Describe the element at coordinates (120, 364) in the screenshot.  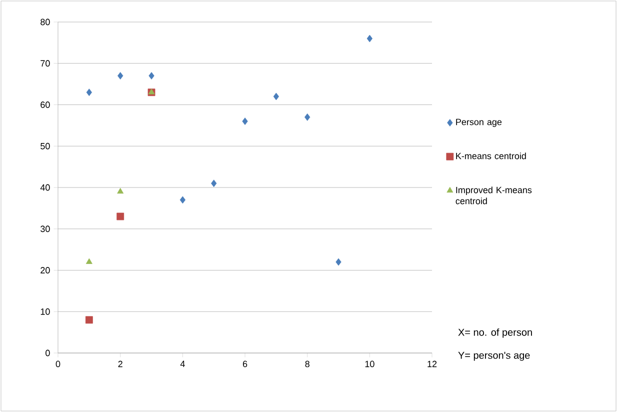
I see `x-tick-label: 2` at that location.